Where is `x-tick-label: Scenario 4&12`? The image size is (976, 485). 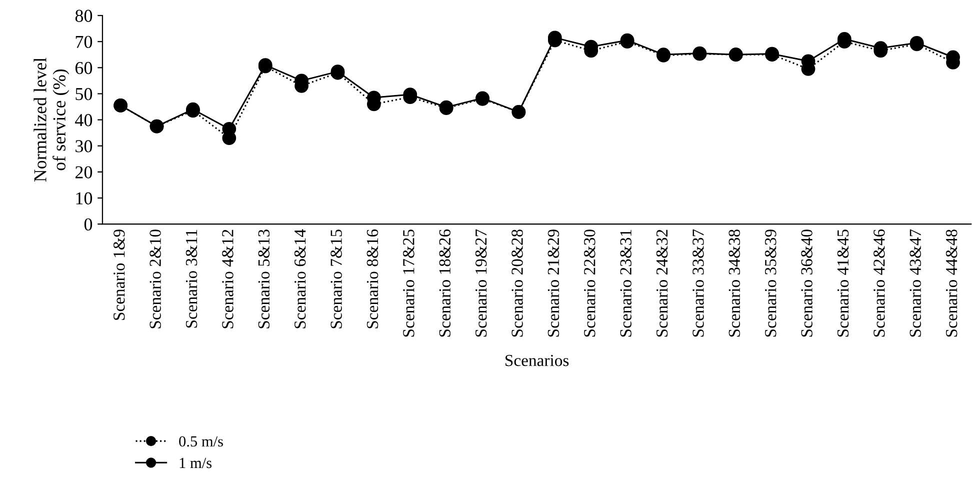
x-tick-label: Scenario 4&12 is located at coordinates (228, 279).